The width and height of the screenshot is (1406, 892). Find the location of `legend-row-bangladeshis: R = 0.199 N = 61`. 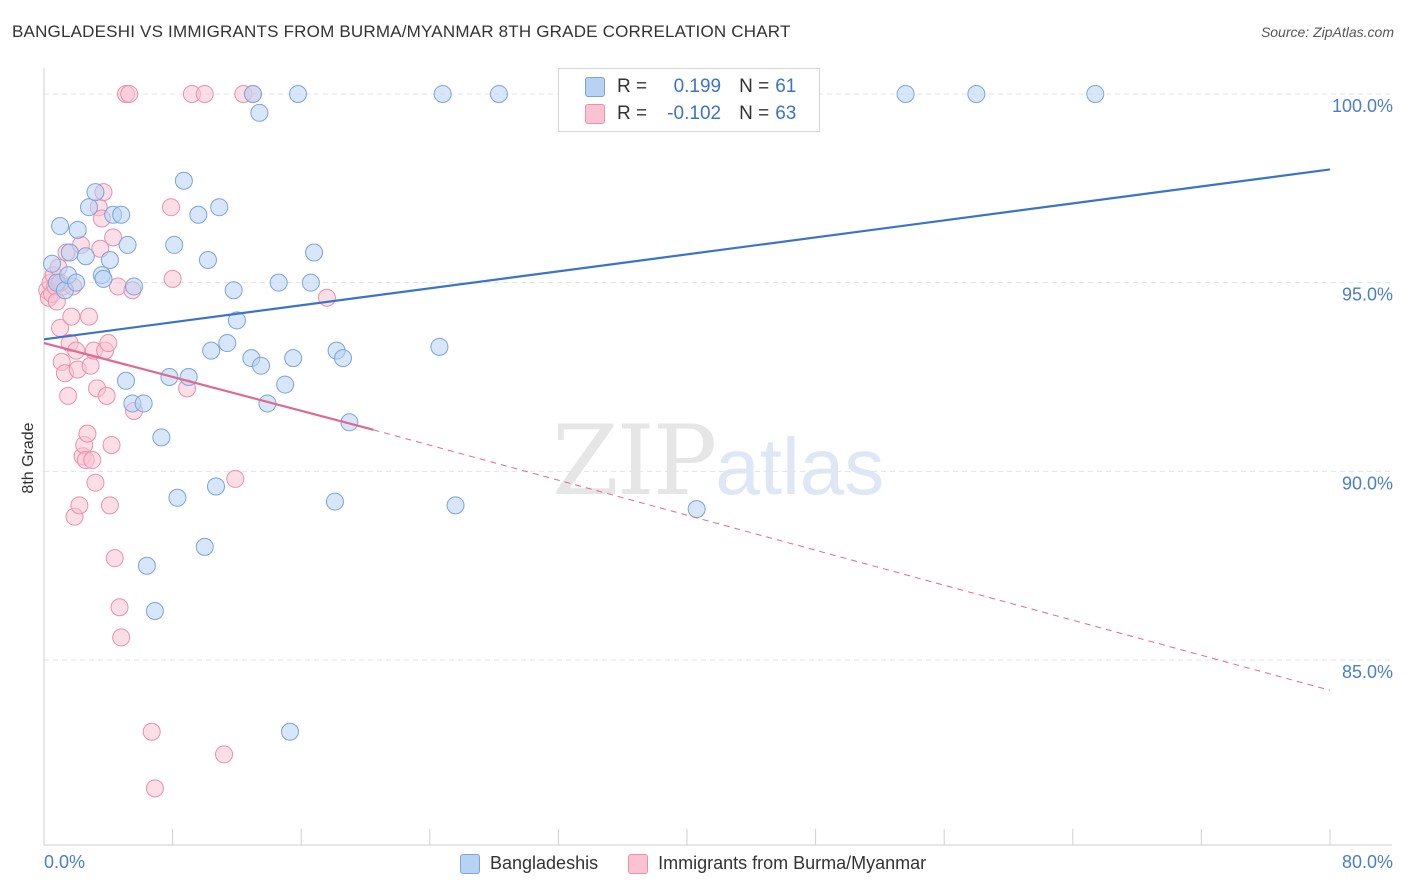

legend-row-bangladeshis: R = 0.199 N = 61 is located at coordinates (699, 87).